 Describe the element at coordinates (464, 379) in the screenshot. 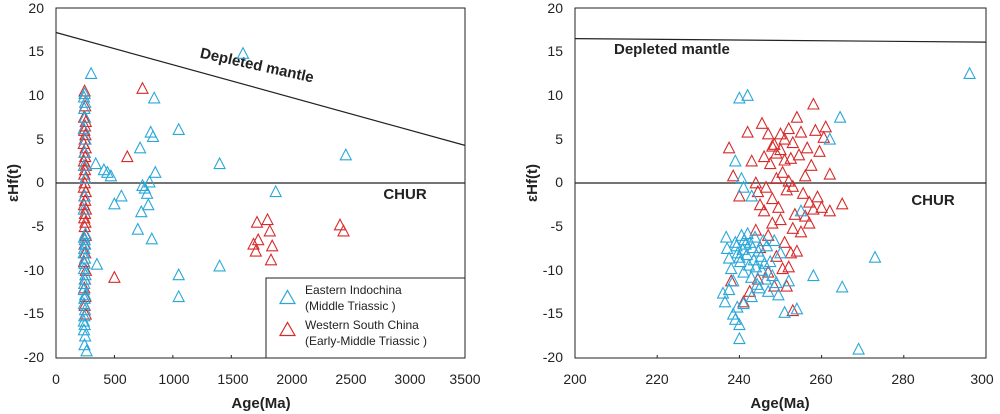

I see `left-x-tick-label-3500: 3500` at that location.